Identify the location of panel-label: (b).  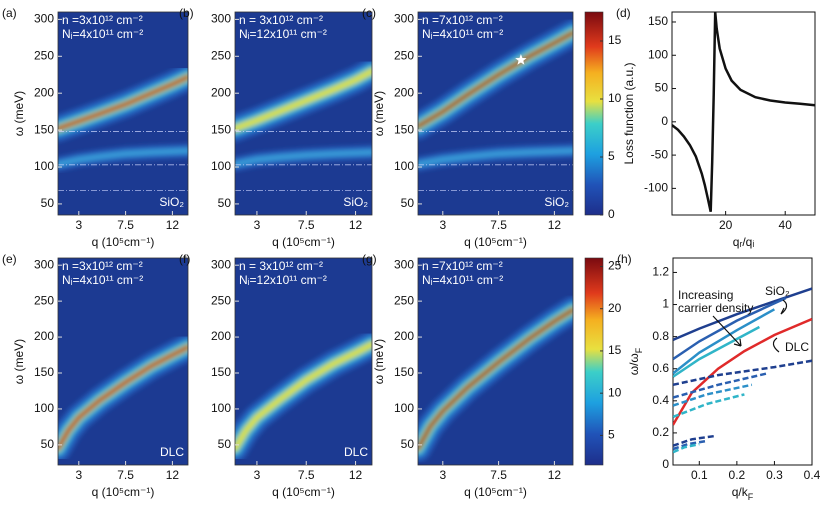
(186, 13).